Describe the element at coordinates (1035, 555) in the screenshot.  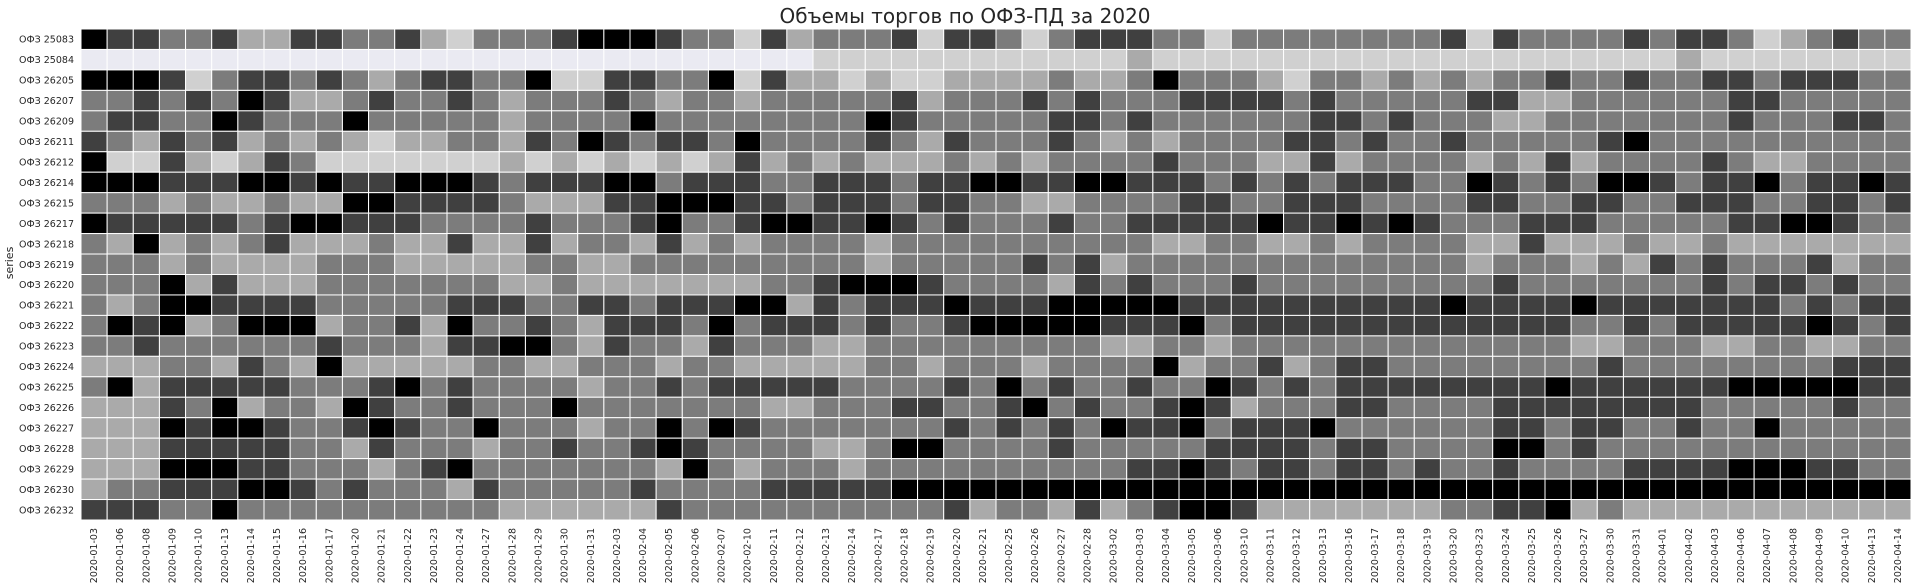
I see `x-tick-label: 2020-02-26` at that location.